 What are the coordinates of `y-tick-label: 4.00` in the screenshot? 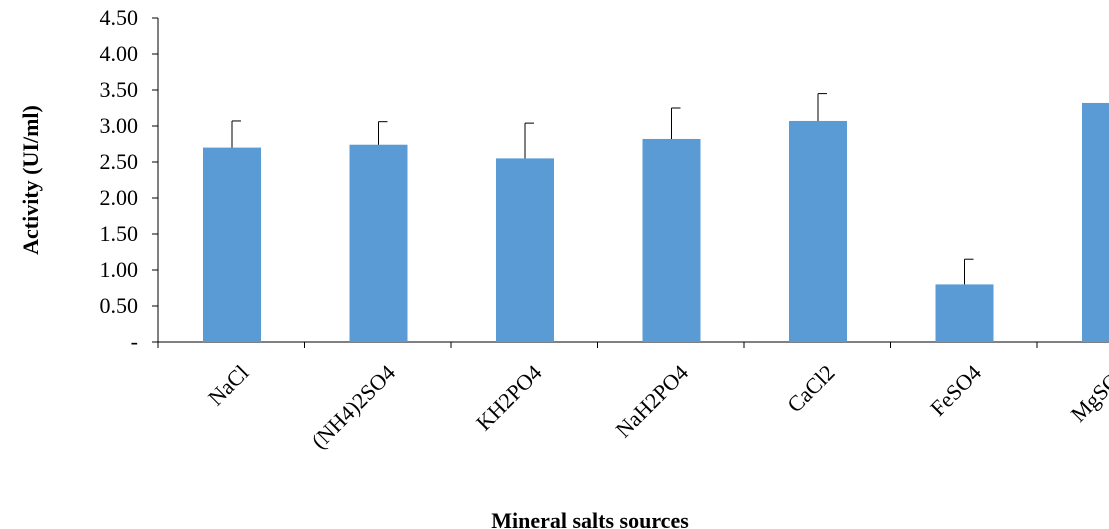 It's located at (119, 53).